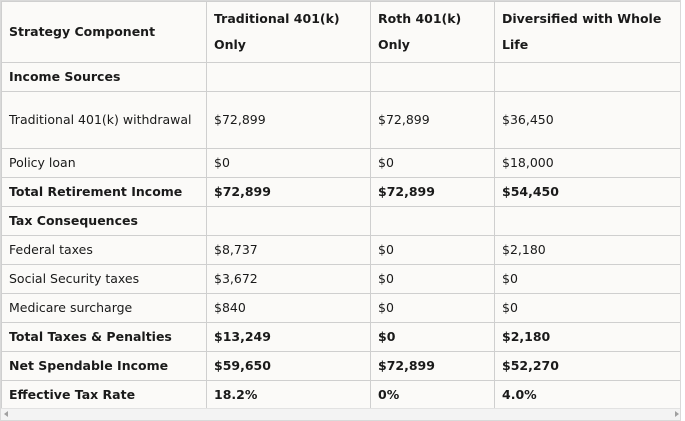 This screenshot has width=685, height=421. What do you see at coordinates (587, 395) in the screenshot?
I see `cell: 4.0%` at bounding box center [587, 395].